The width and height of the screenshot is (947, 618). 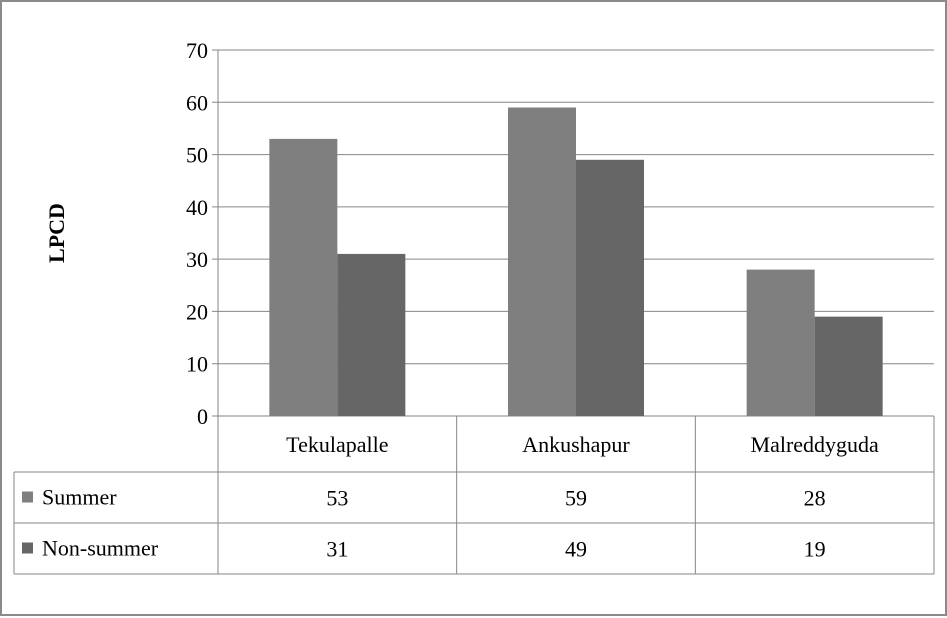 What do you see at coordinates (576, 549) in the screenshot?
I see `data-label: 49` at bounding box center [576, 549].